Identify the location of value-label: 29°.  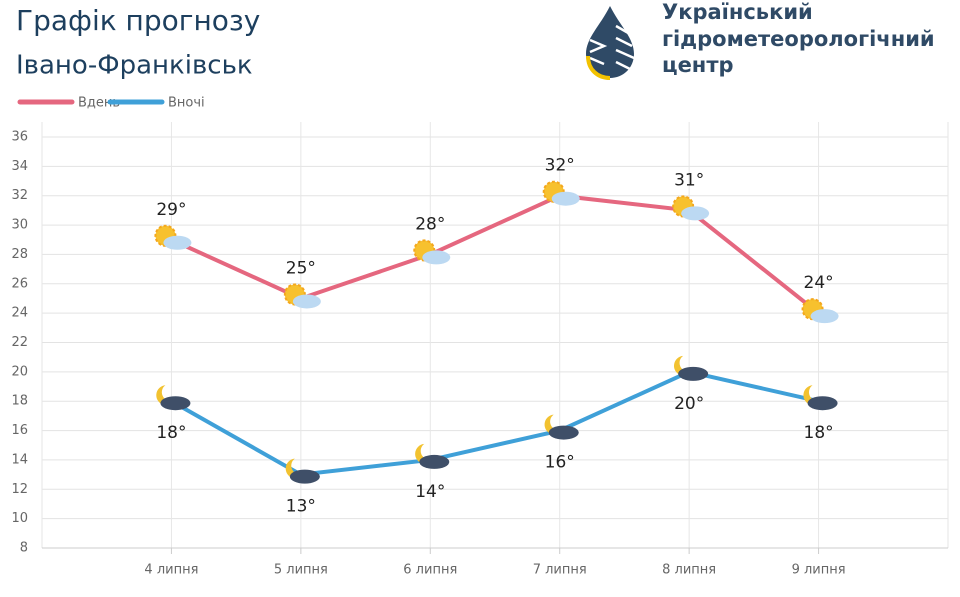
(171, 210).